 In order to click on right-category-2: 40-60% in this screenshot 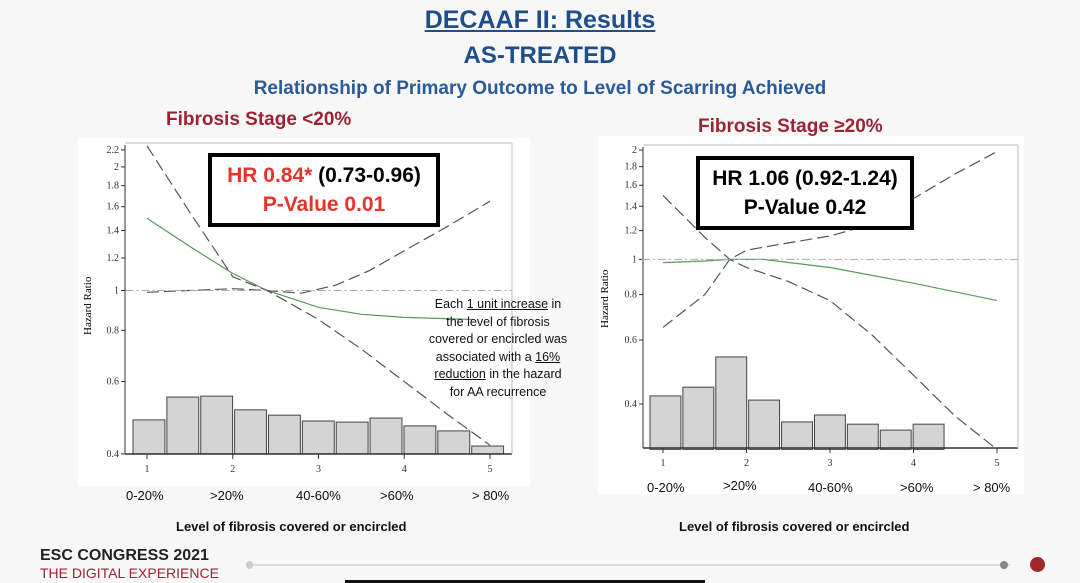, I will do `click(830, 487)`.